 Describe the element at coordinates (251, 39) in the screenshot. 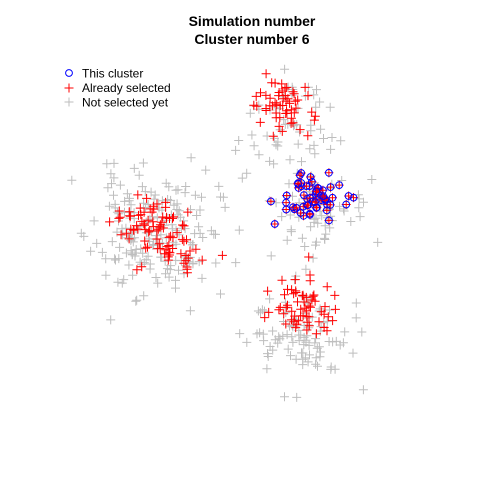

I see `chart-title-line-2: Cluster number 6` at that location.